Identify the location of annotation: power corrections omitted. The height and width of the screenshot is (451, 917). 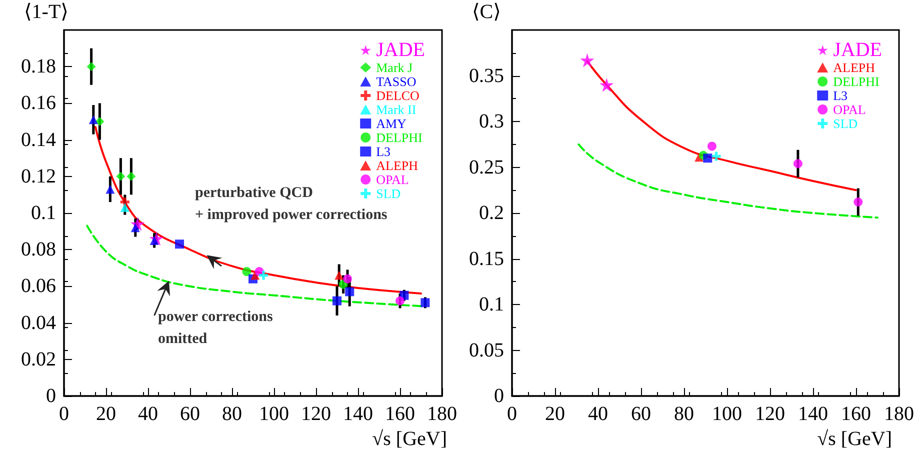
(215, 328).